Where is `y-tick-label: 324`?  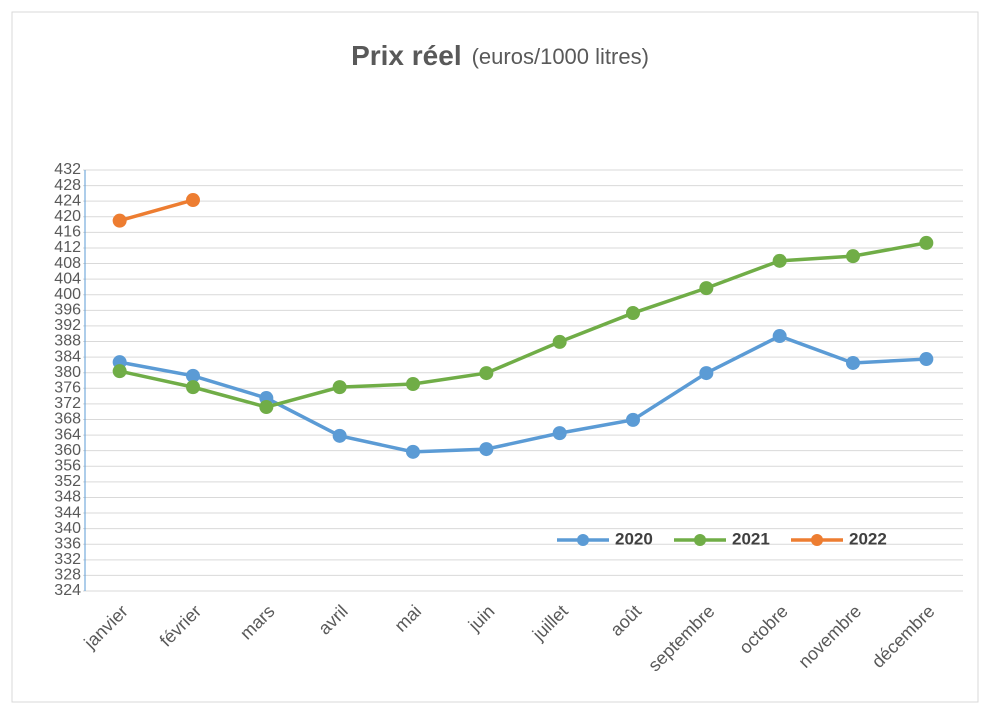
y-tick-label: 324 is located at coordinates (67, 590).